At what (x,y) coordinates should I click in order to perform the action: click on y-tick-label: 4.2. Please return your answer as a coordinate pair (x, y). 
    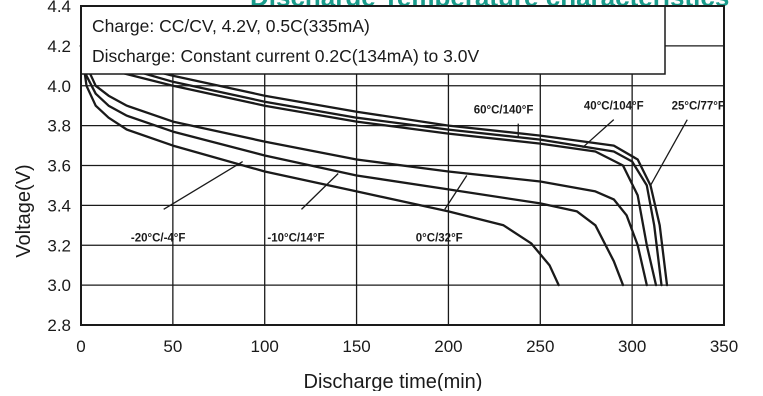
    Looking at the image, I should click on (59, 46).